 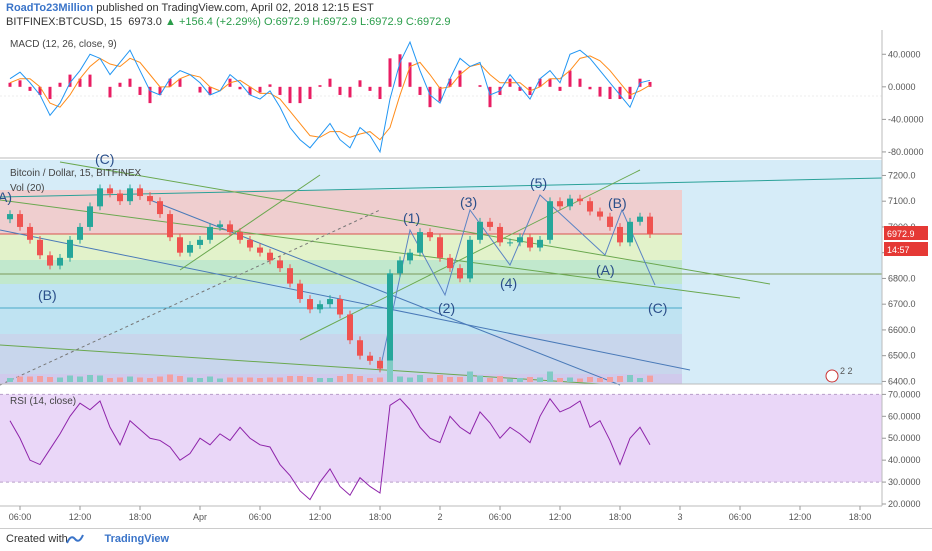 What do you see at coordinates (145, 22) in the screenshot?
I see `last-price: 6973.0` at bounding box center [145, 22].